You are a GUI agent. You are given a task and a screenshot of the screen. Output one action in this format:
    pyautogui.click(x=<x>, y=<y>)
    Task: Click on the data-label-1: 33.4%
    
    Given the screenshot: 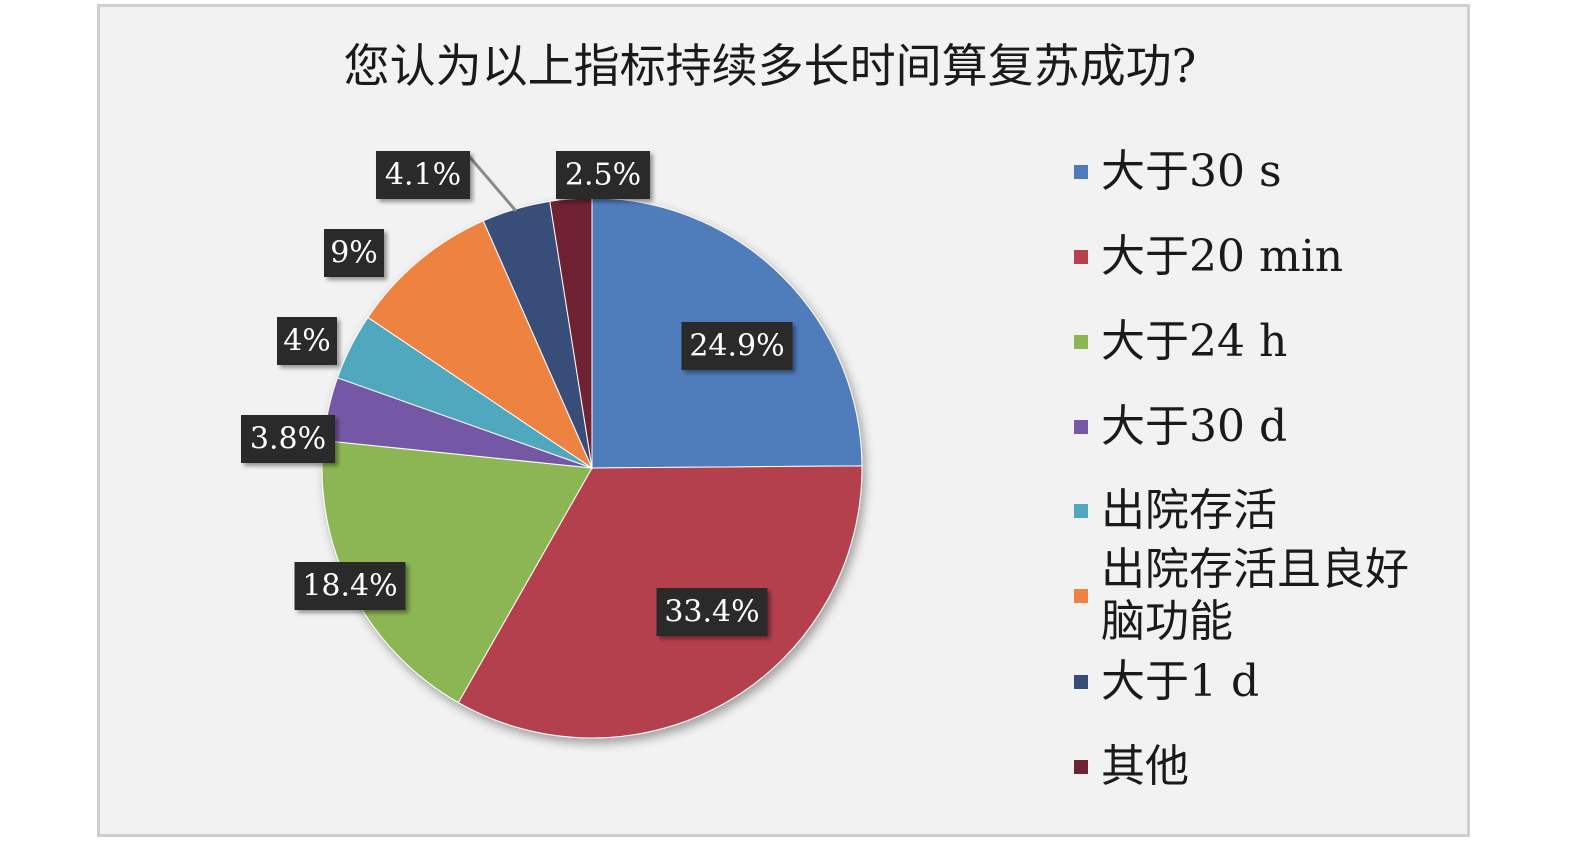 What is the action you would take?
    pyautogui.click(x=712, y=612)
    